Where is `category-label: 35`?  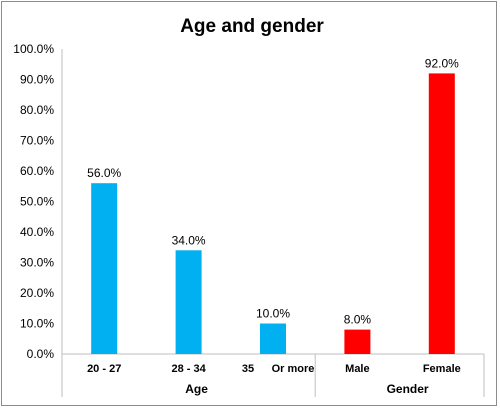
category-label: 35 is located at coordinates (248, 369).